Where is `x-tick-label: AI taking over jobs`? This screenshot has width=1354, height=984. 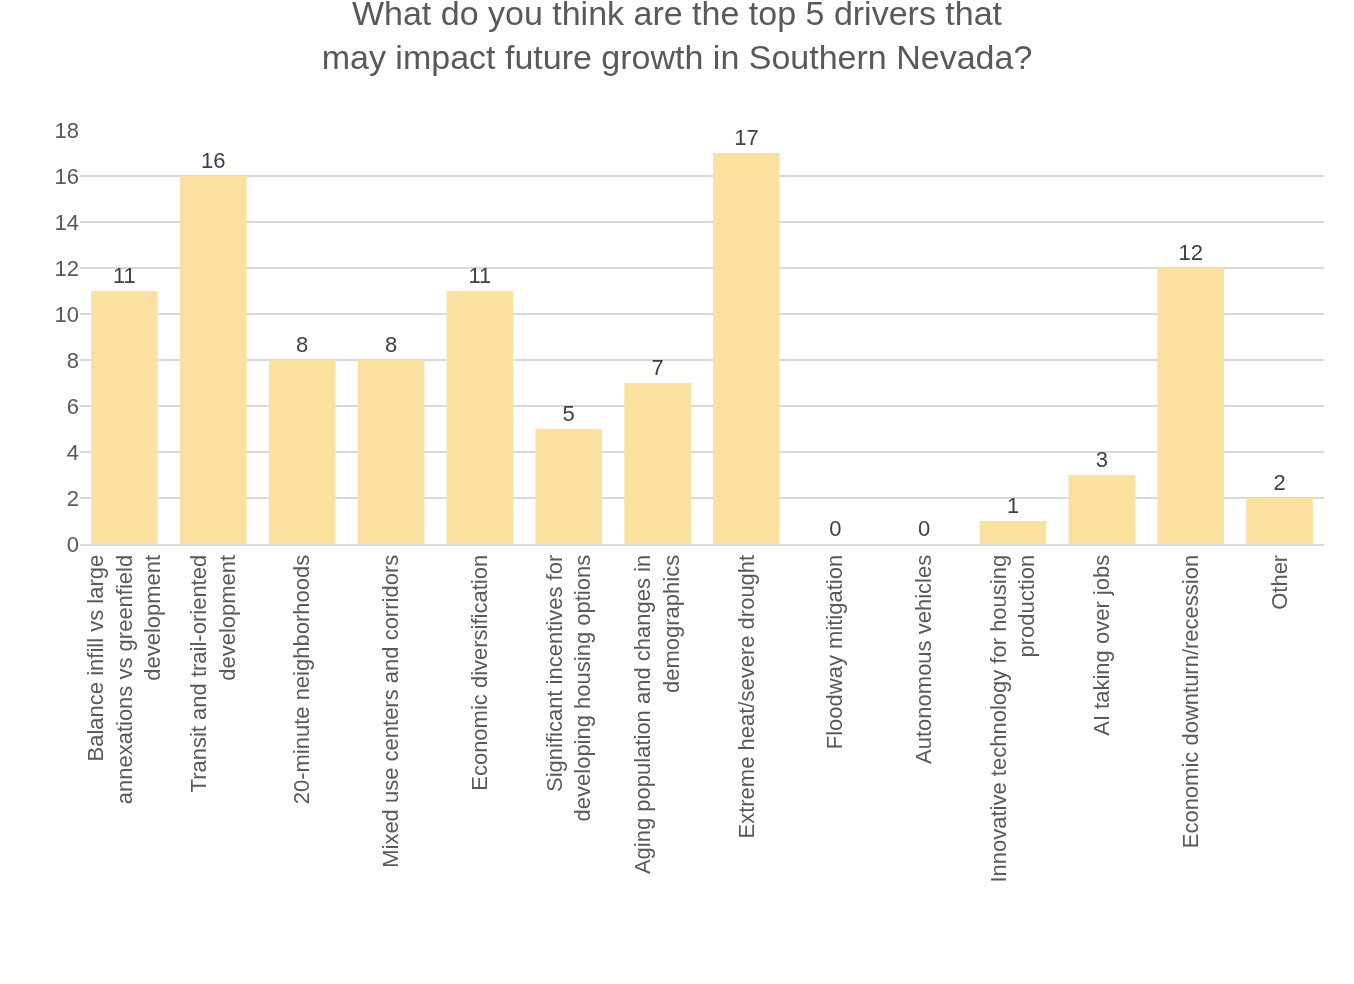 x-tick-label: AI taking over jobs is located at coordinates (1102, 645).